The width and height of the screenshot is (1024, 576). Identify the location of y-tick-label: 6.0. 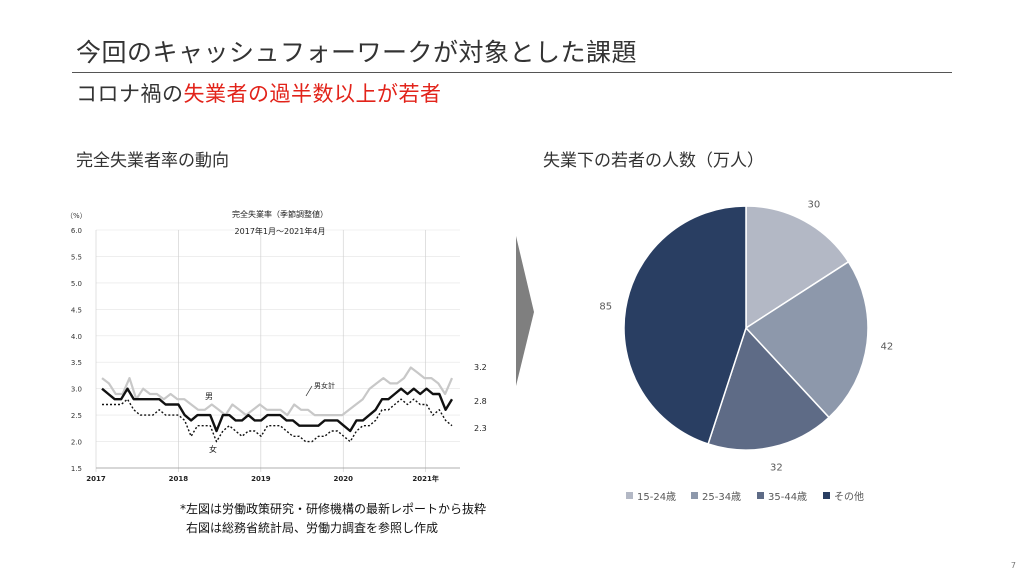
(76, 231).